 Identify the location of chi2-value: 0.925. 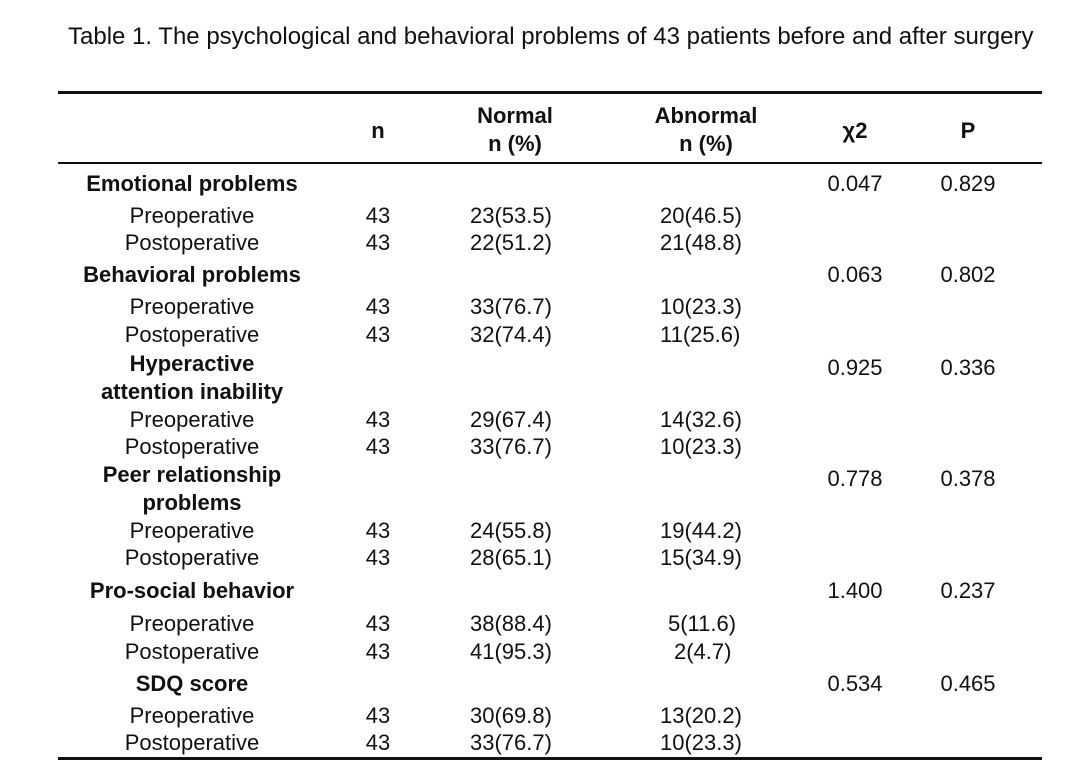
(855, 367).